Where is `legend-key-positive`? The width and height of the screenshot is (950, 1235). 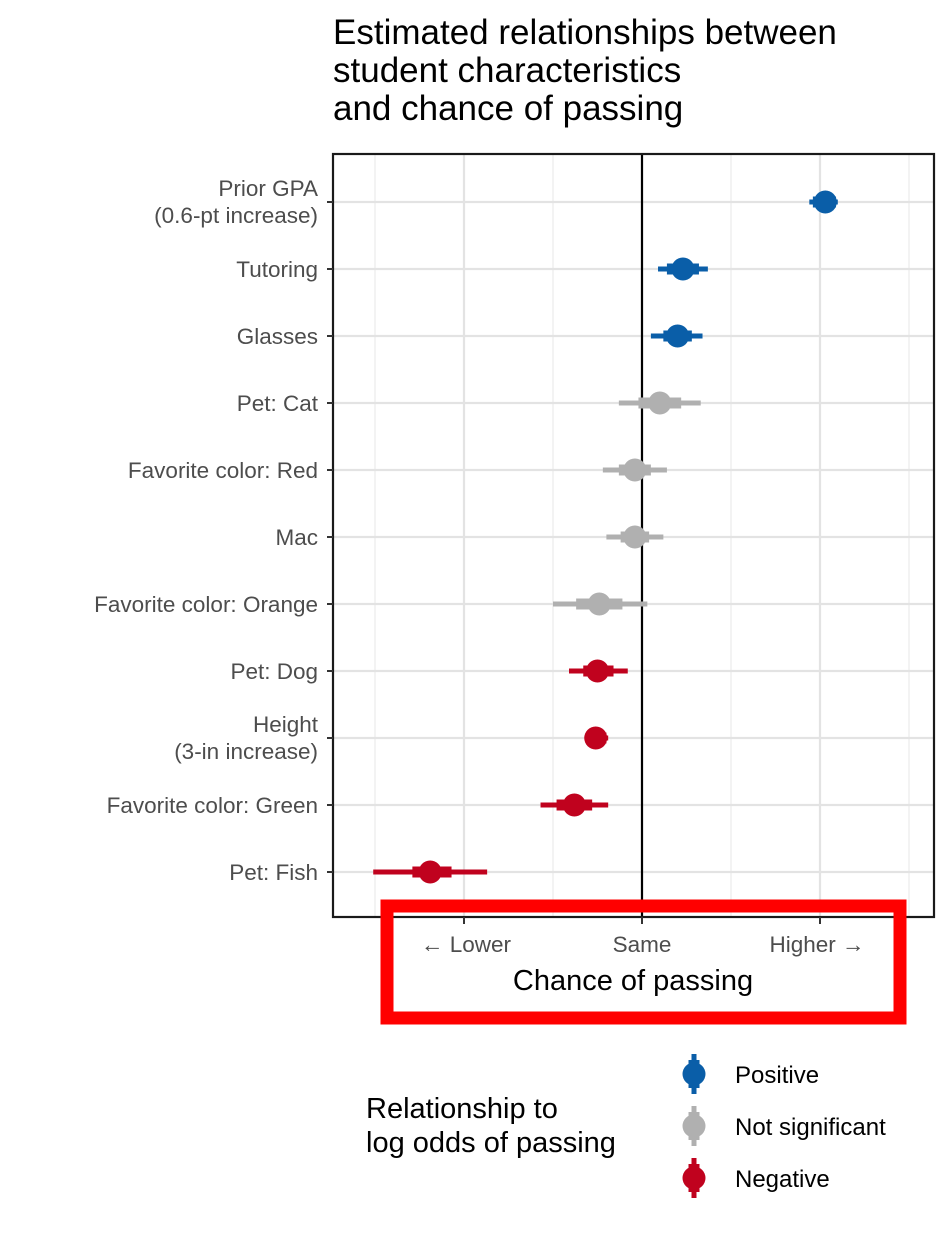 legend-key-positive is located at coordinates (694, 1074).